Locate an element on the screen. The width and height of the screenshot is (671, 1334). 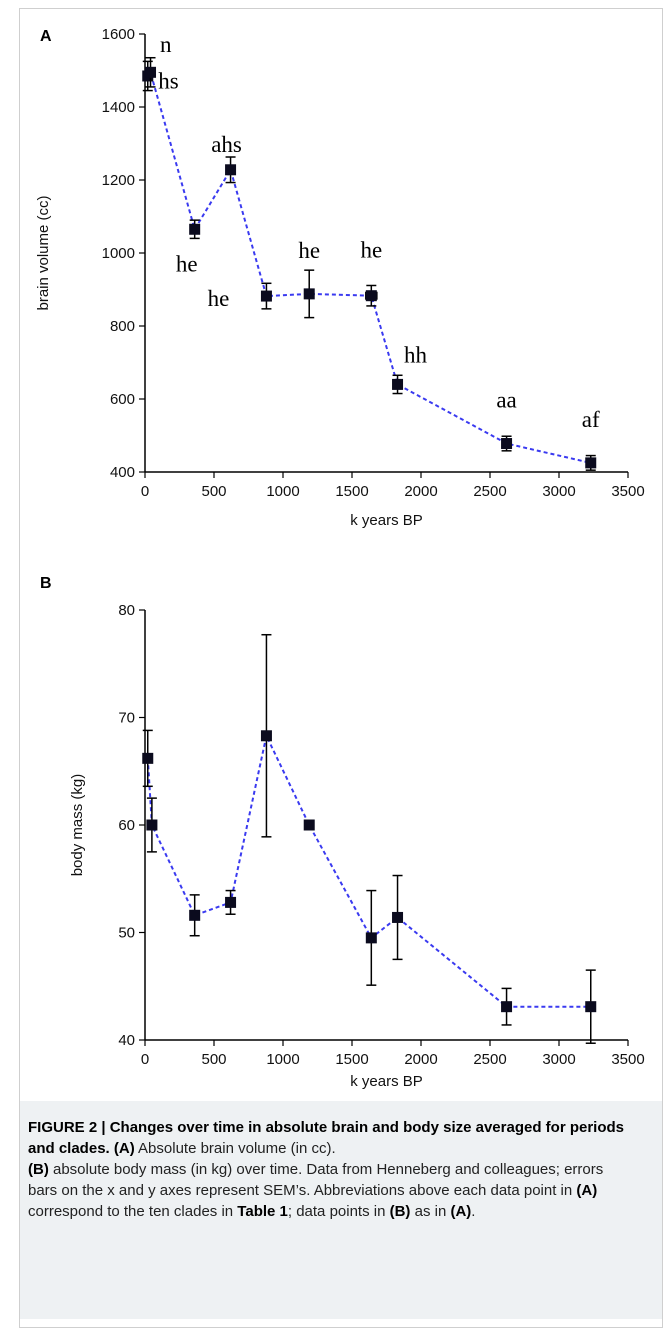
panel-letter-a: A is located at coordinates (46, 36).